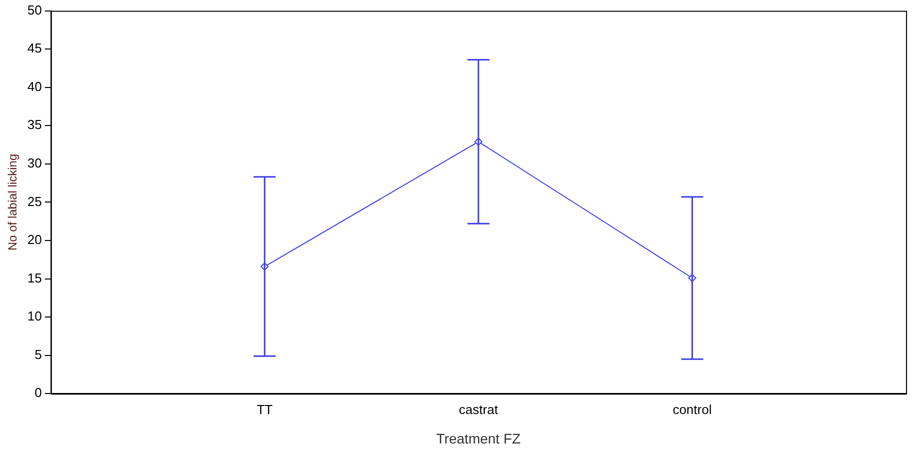 The image size is (913, 454). What do you see at coordinates (34, 10) in the screenshot?
I see `y-tick-label: 50` at bounding box center [34, 10].